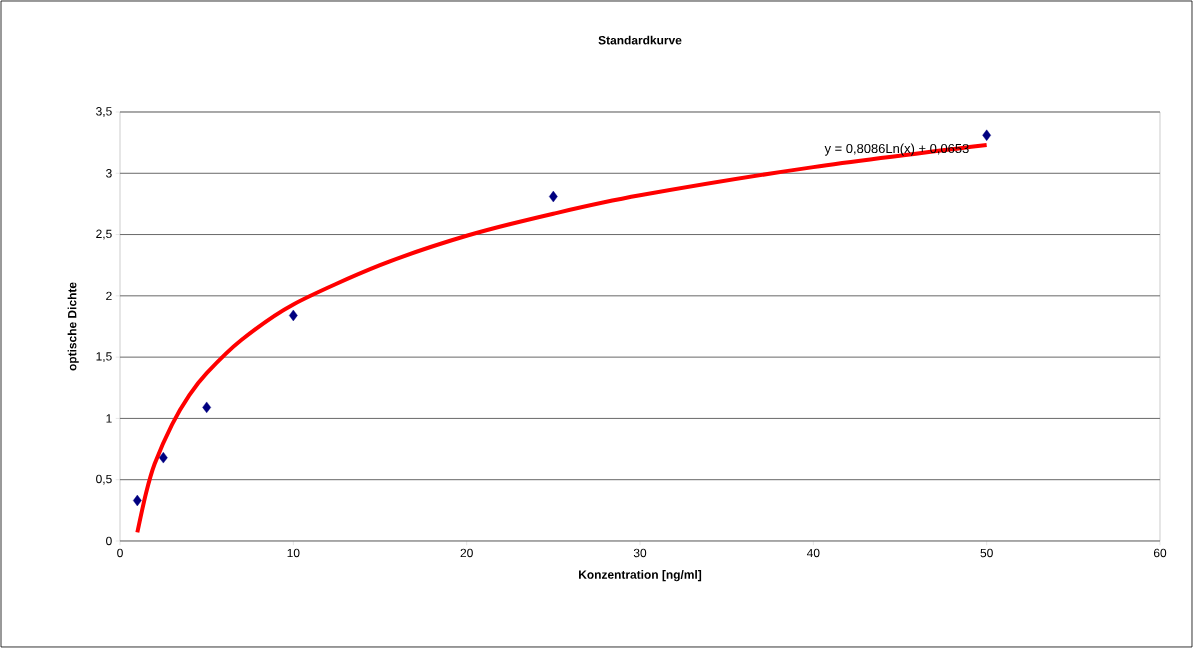 This screenshot has width=1193, height=648. I want to click on chart-title: Standardkurve, so click(640, 40).